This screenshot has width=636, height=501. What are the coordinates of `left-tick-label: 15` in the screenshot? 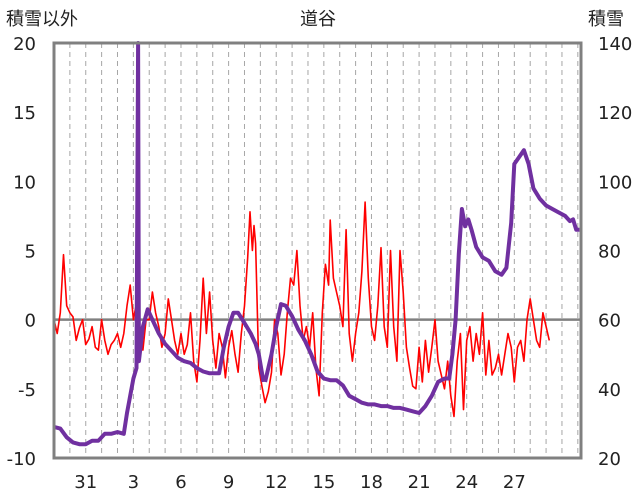 It's located at (24, 113).